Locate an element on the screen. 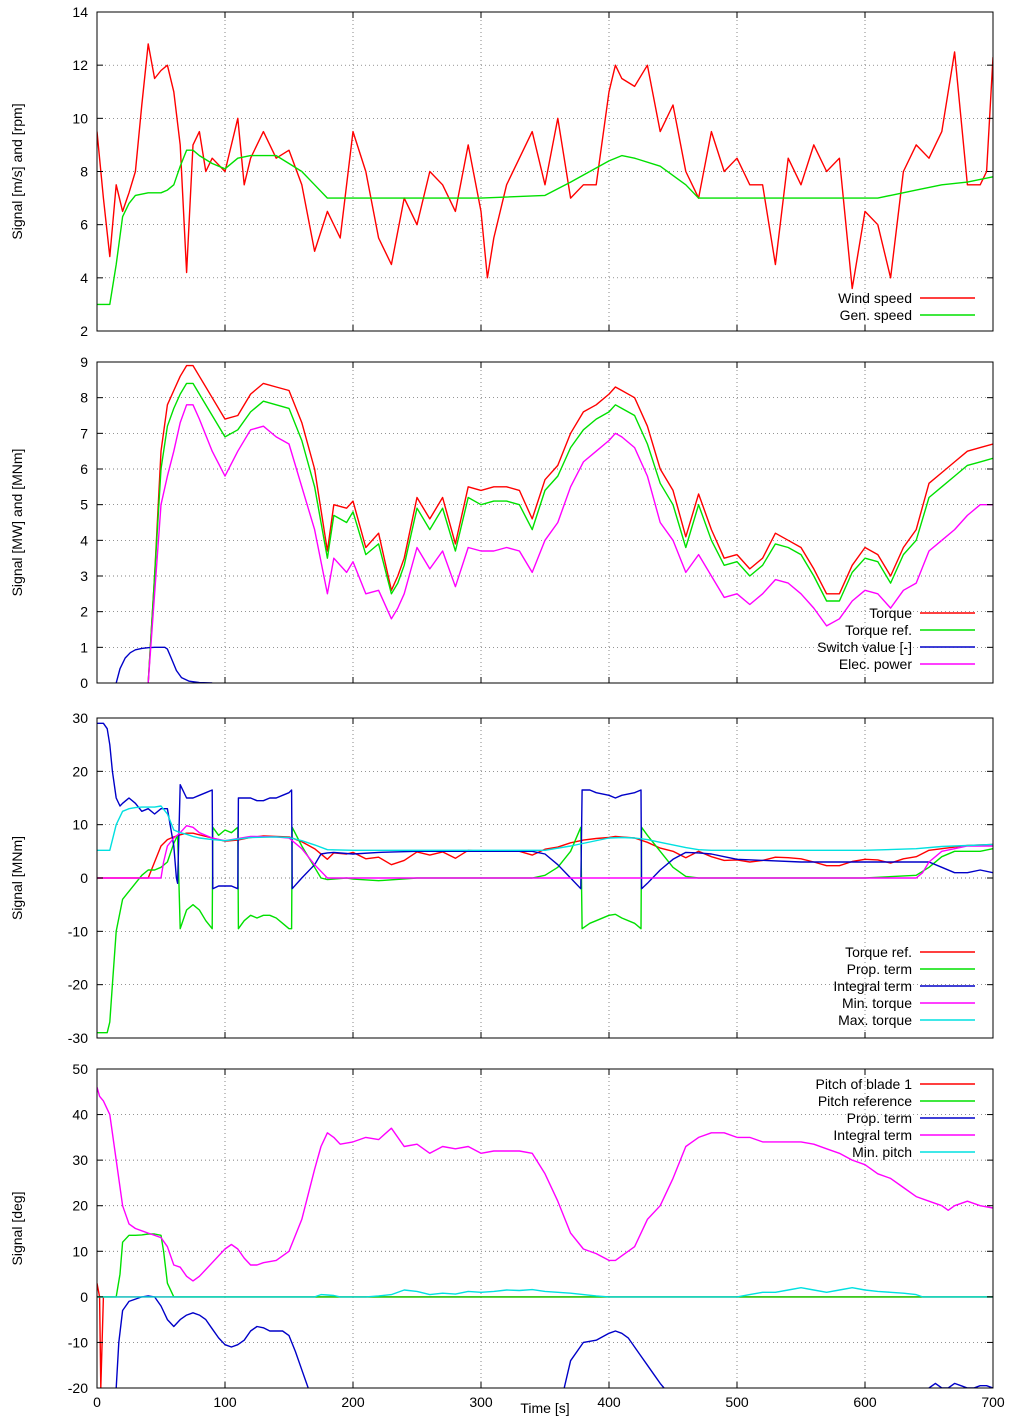  y-axis-label: Signal [MW] and [MNm] is located at coordinates (17, 523).